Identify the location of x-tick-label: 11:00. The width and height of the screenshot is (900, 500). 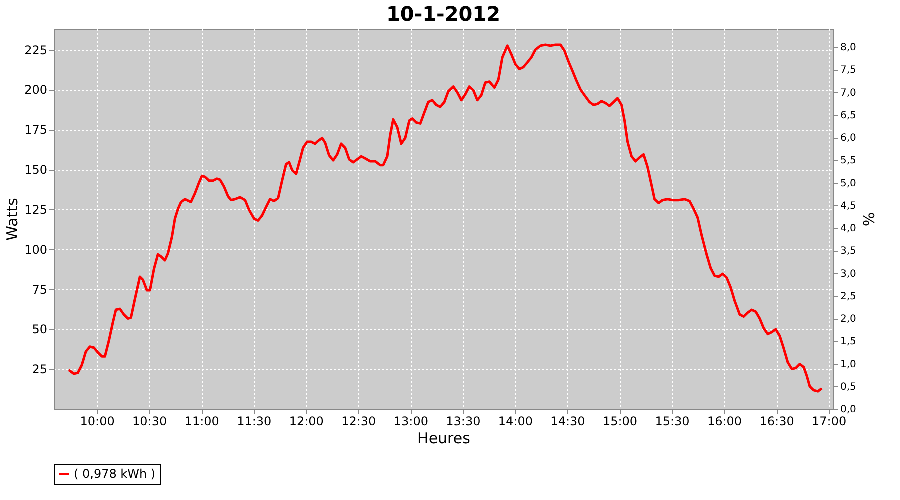
(202, 421).